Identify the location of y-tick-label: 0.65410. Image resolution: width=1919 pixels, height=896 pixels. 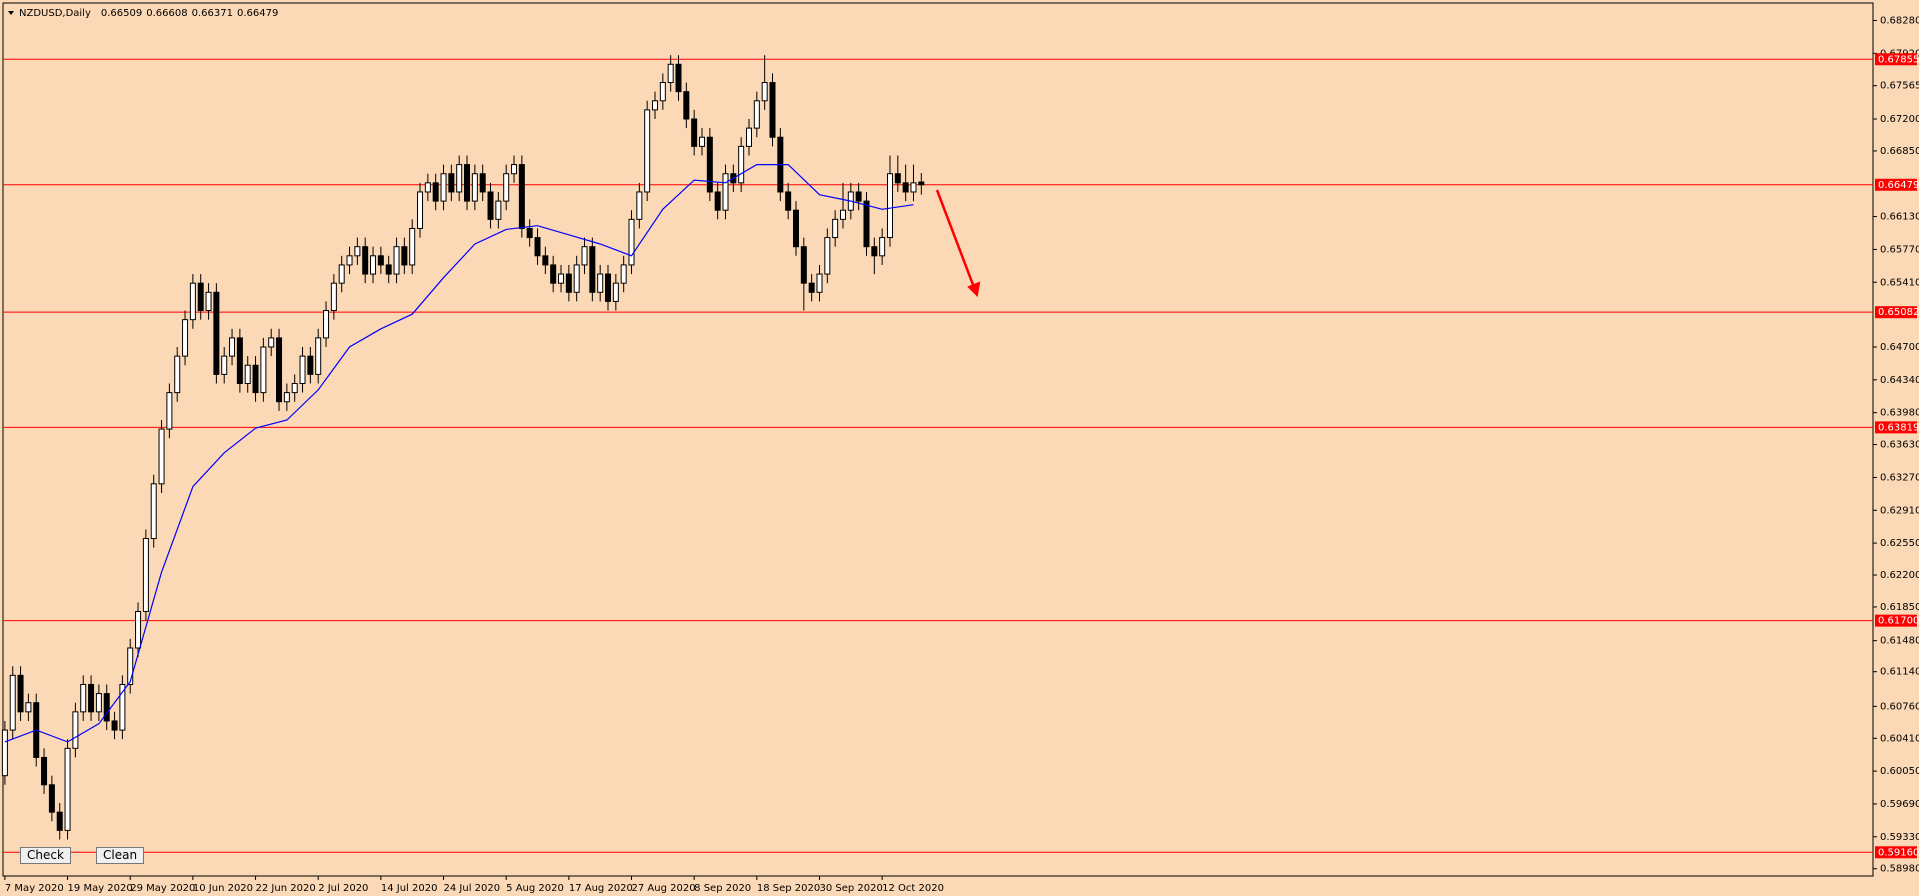
(1899, 282).